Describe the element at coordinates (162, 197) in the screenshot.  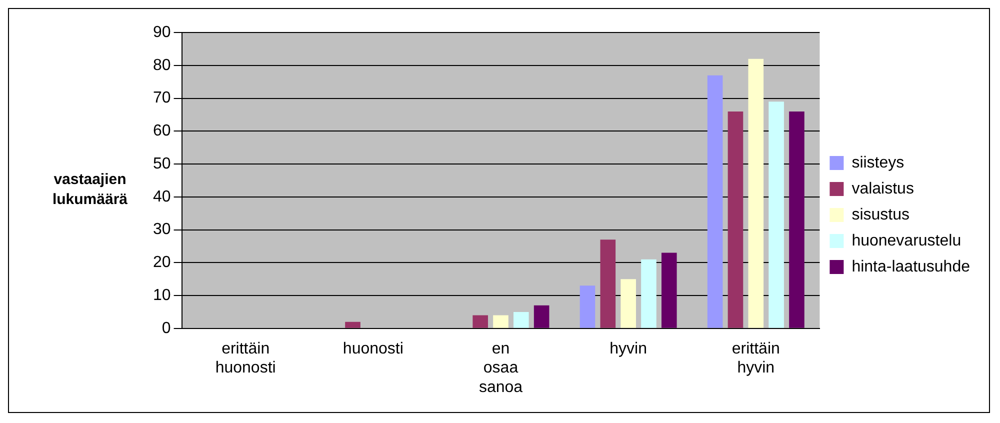
I see `y-tick-label: 40` at that location.